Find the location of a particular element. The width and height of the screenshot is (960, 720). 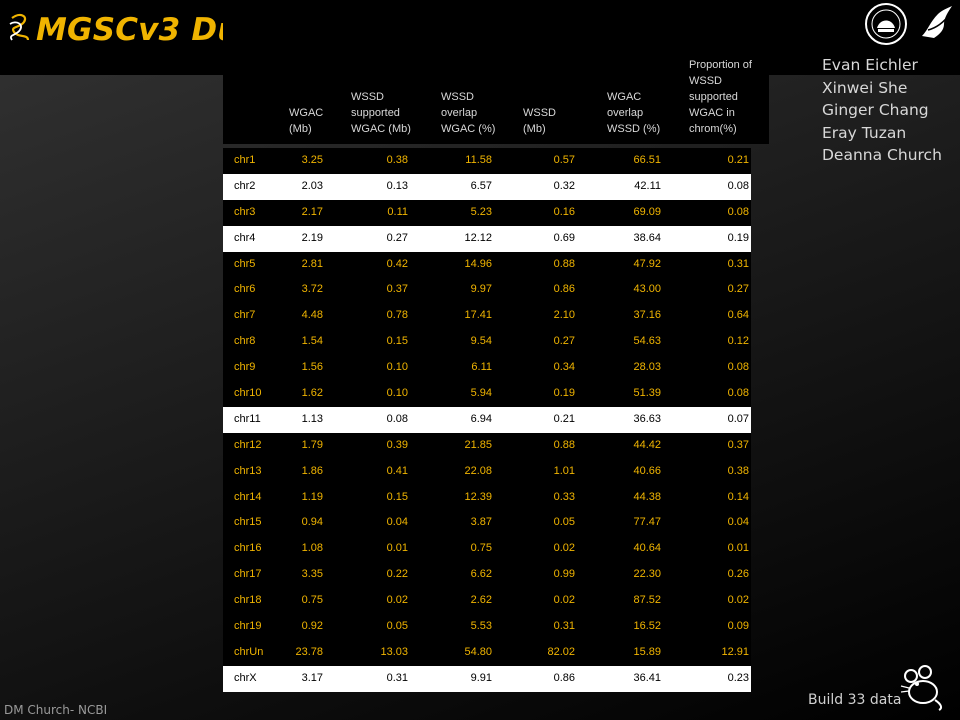

table-cell: 0.41 is located at coordinates (397, 470).